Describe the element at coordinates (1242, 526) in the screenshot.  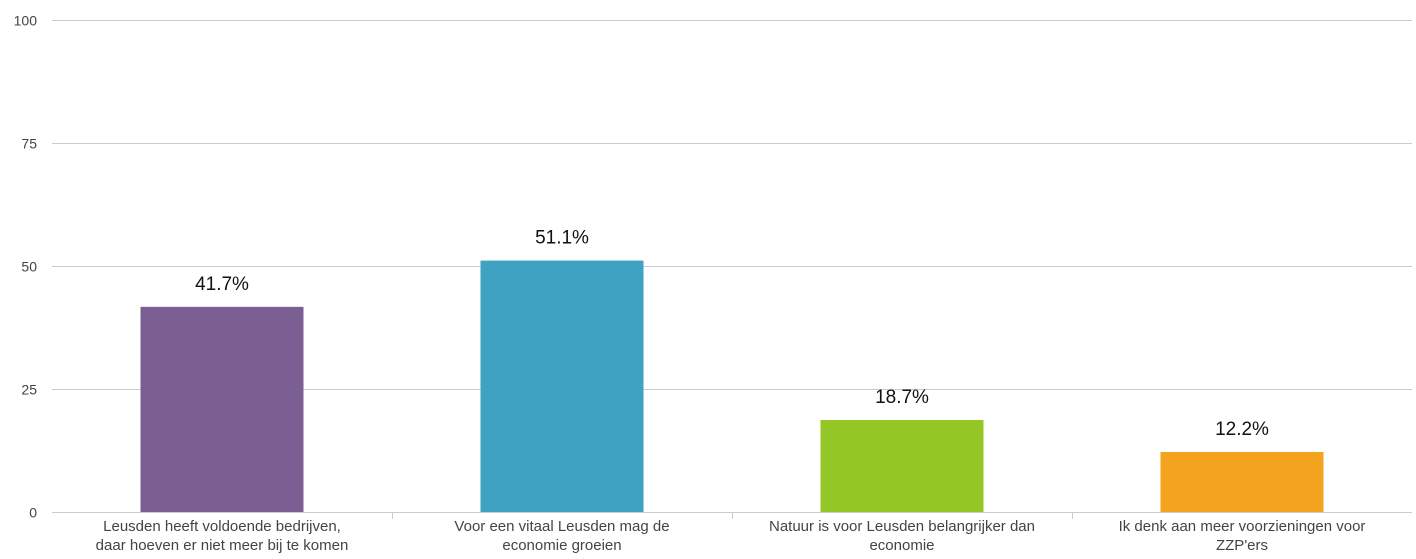
I see `x-category-label-line: Ik denk aan meer voorzieningen voor` at that location.